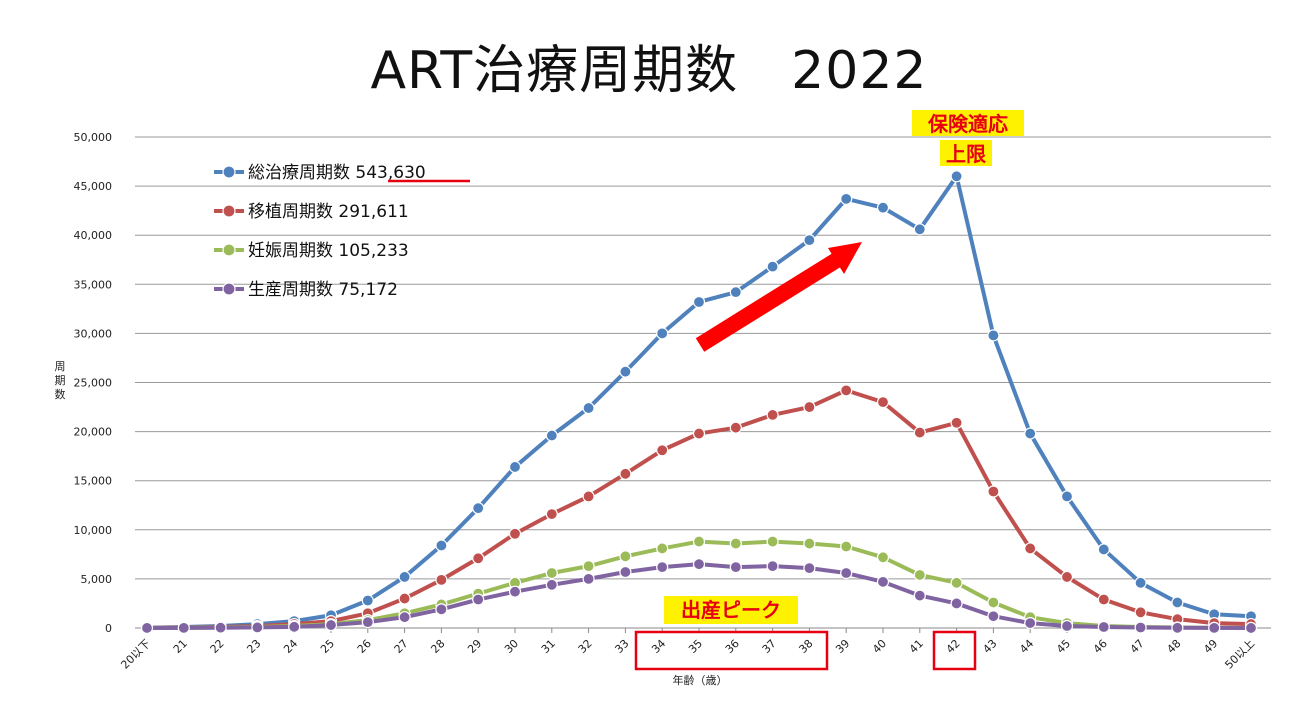 This screenshot has height=706, width=1298. I want to click on birth-peak-ages-box, so click(731, 650).